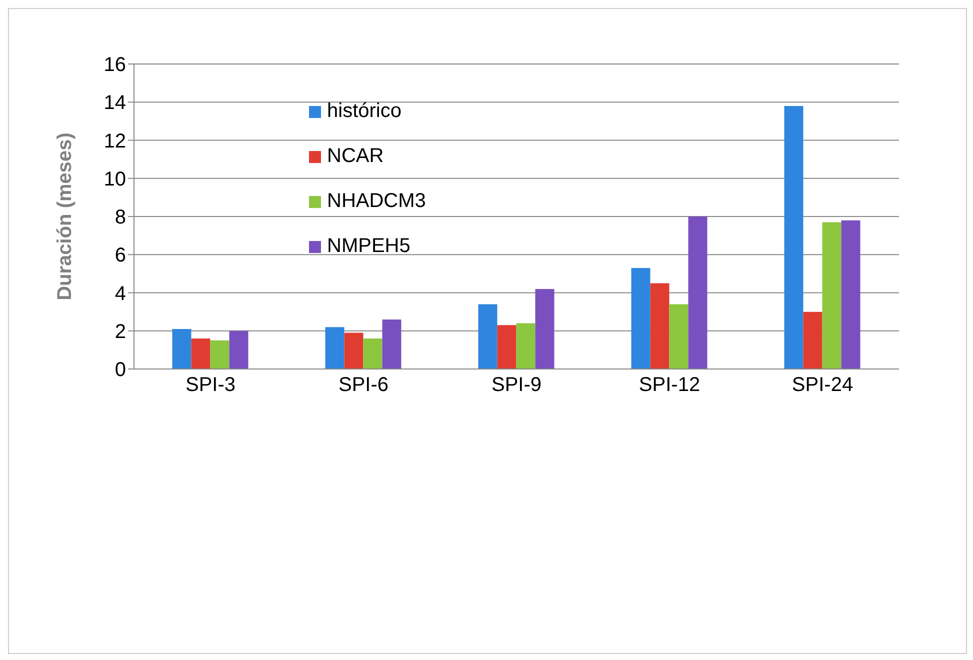 The width and height of the screenshot is (973, 660). What do you see at coordinates (115, 179) in the screenshot?
I see `y-tick-label: 10` at bounding box center [115, 179].